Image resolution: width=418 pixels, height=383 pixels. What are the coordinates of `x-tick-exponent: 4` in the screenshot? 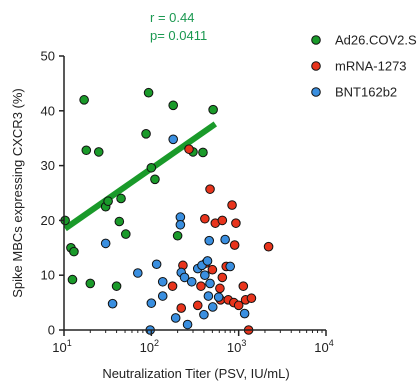 It's located at (331, 343).